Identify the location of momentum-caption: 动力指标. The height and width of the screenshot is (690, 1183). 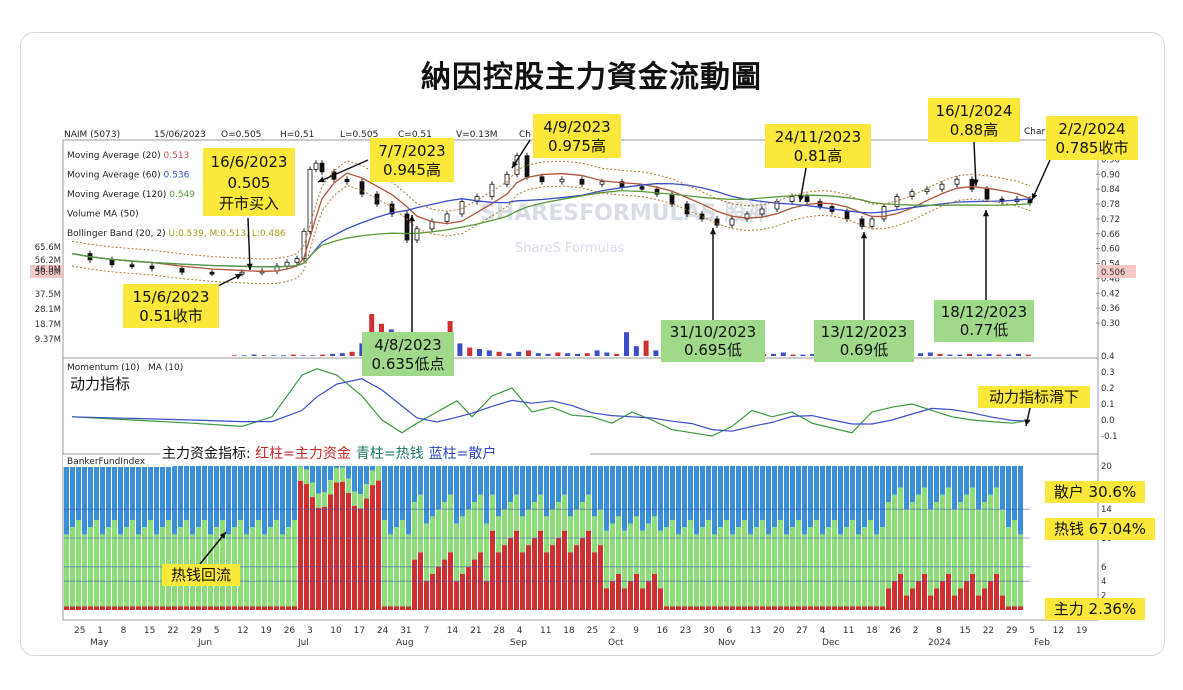
(100, 384).